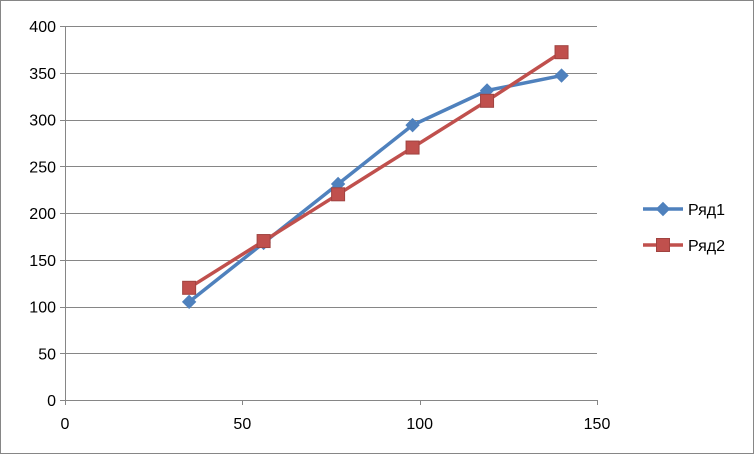  I want to click on y-tick-label-50: 50, so click(47, 354).